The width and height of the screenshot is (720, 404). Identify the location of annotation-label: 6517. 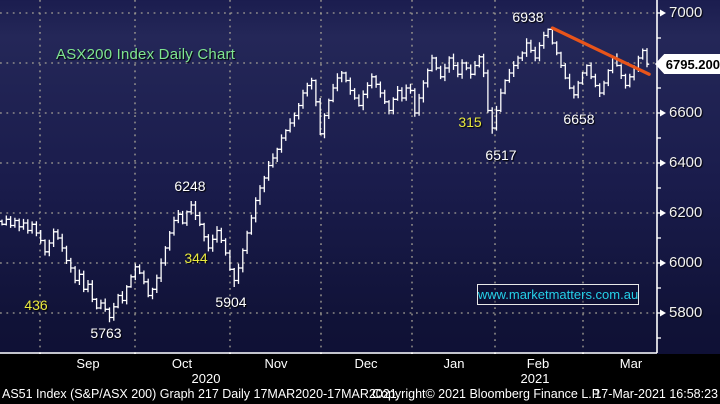
(501, 155).